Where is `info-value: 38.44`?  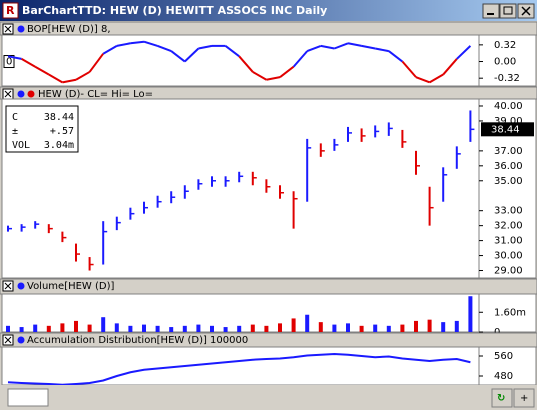
info-value: 38.44 is located at coordinates (59, 117).